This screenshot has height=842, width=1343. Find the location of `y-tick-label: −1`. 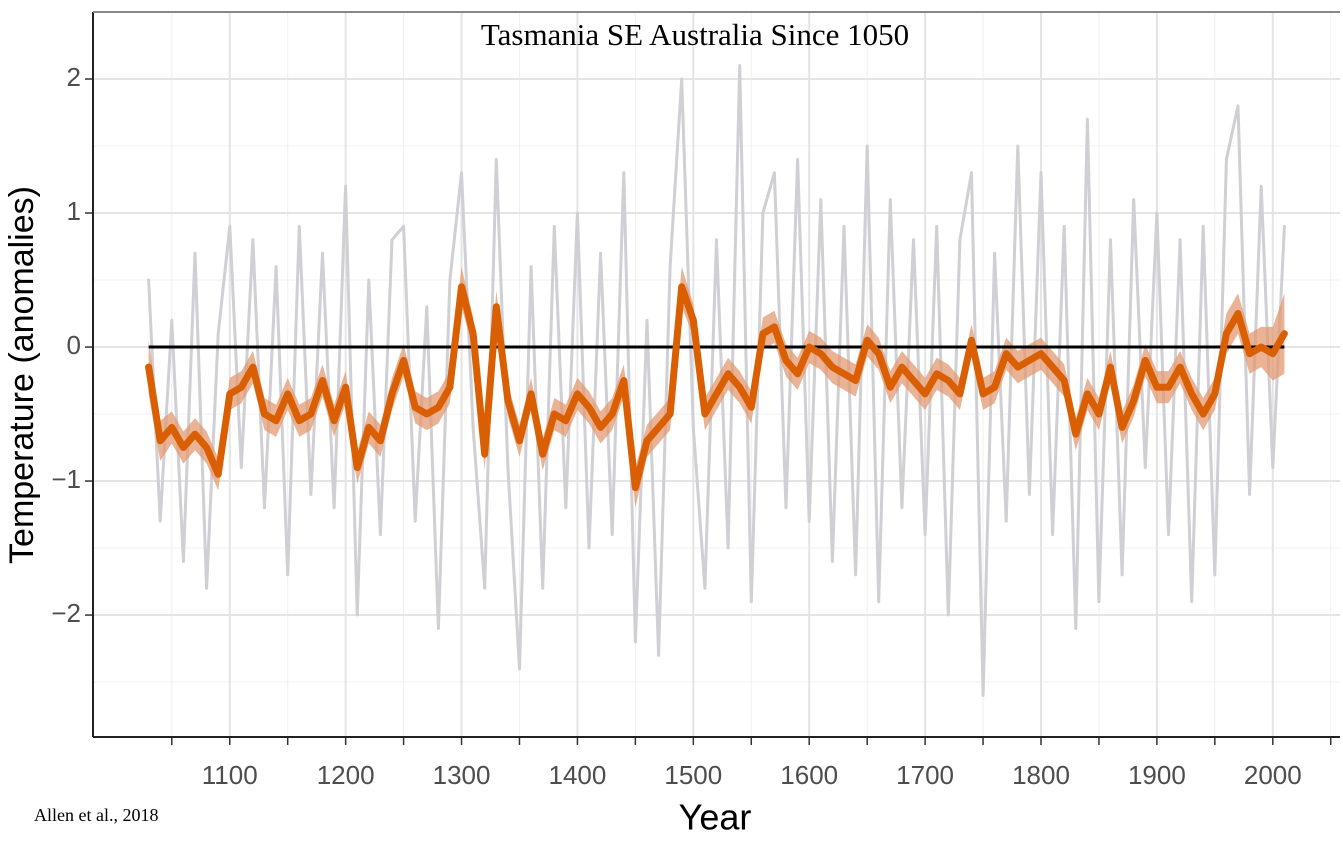

y-tick-label: −1 is located at coordinates (66, 479).